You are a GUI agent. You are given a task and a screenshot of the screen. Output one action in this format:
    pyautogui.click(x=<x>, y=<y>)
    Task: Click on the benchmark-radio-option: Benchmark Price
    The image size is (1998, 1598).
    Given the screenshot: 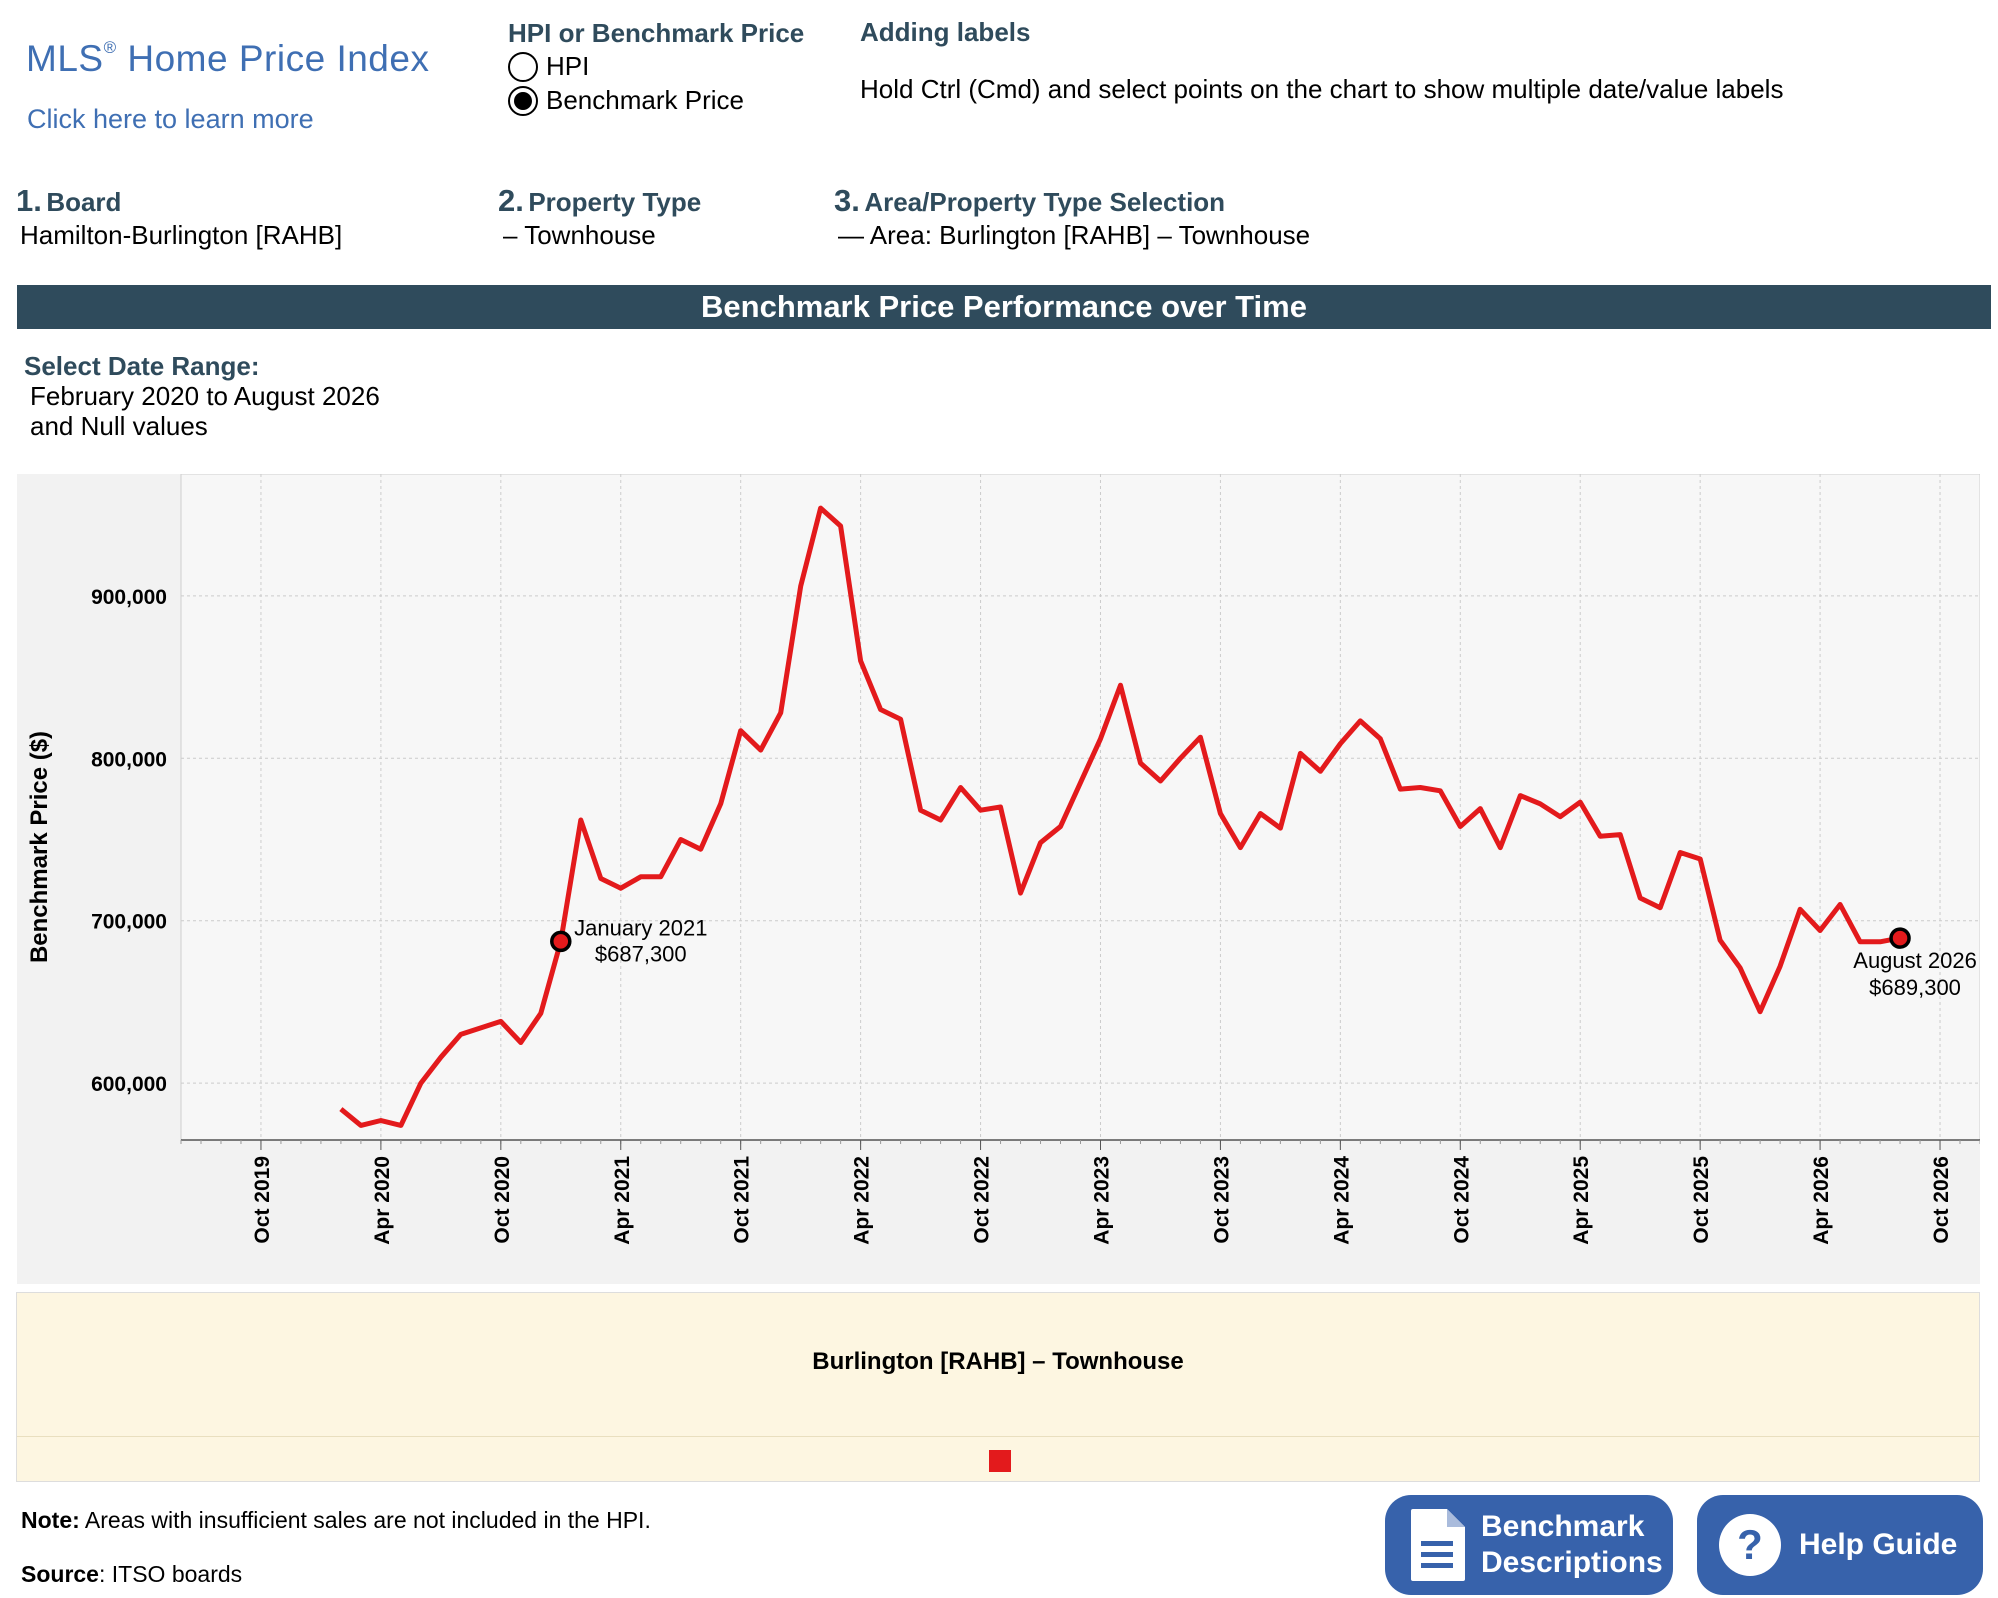 What is the action you would take?
    pyautogui.click(x=626, y=100)
    